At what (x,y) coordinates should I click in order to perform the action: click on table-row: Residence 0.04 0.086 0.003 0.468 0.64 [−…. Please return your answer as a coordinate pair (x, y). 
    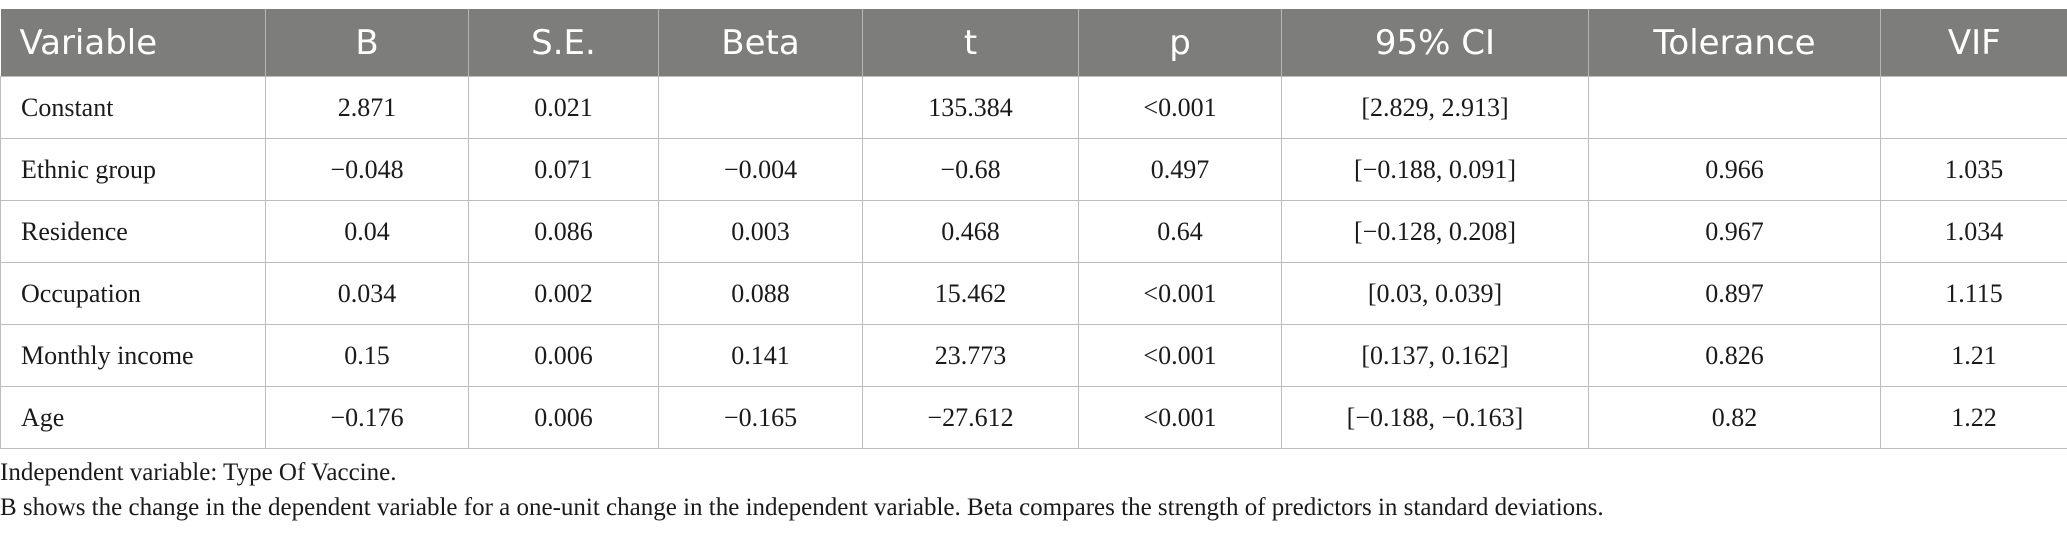
    Looking at the image, I should click on (1033, 231).